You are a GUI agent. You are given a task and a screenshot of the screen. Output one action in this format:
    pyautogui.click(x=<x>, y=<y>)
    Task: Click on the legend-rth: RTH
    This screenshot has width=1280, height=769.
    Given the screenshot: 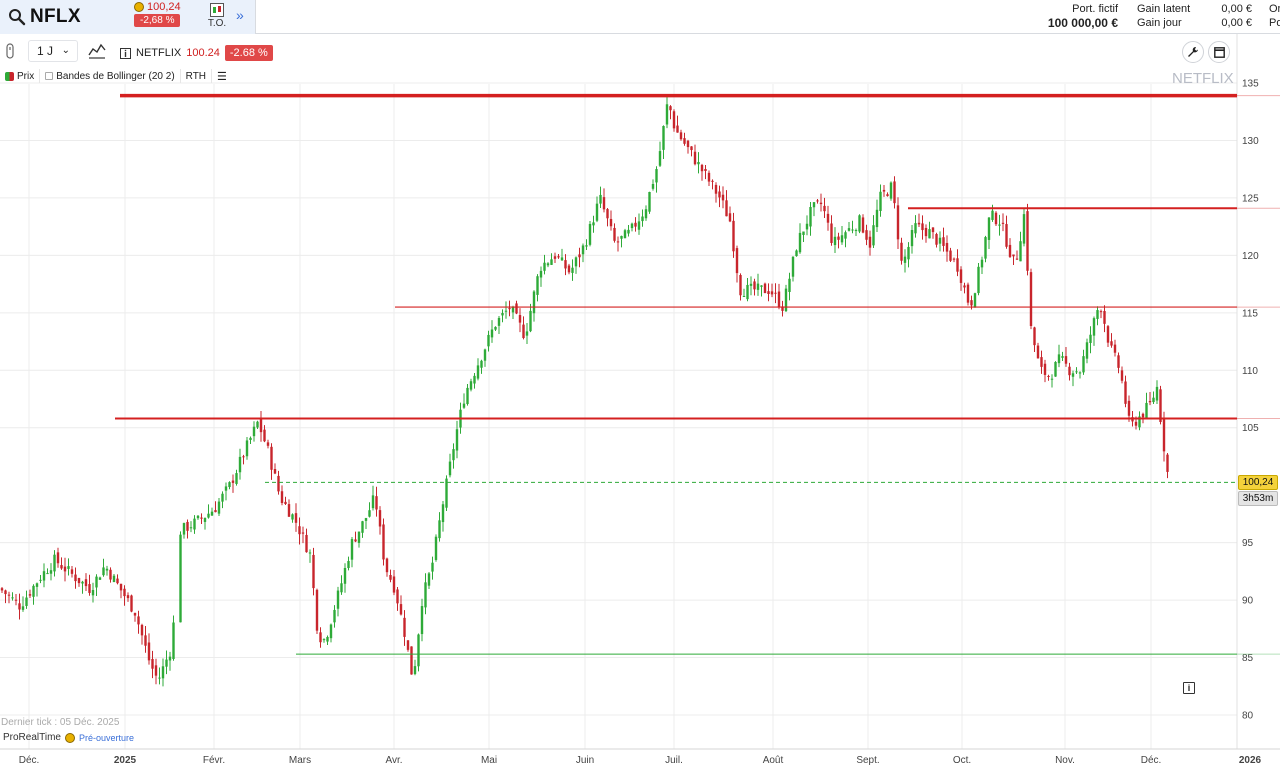 What is the action you would take?
    pyautogui.click(x=197, y=76)
    